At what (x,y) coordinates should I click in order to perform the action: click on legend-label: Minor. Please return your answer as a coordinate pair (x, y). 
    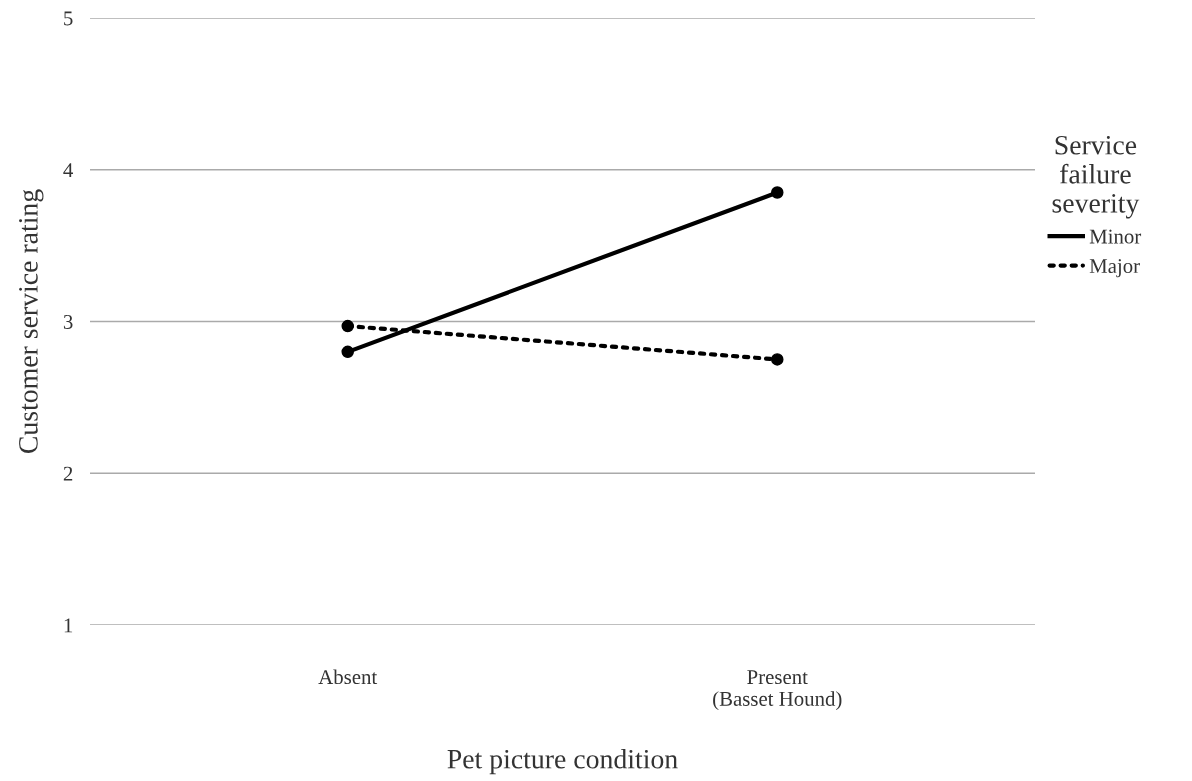
    Looking at the image, I should click on (1115, 236).